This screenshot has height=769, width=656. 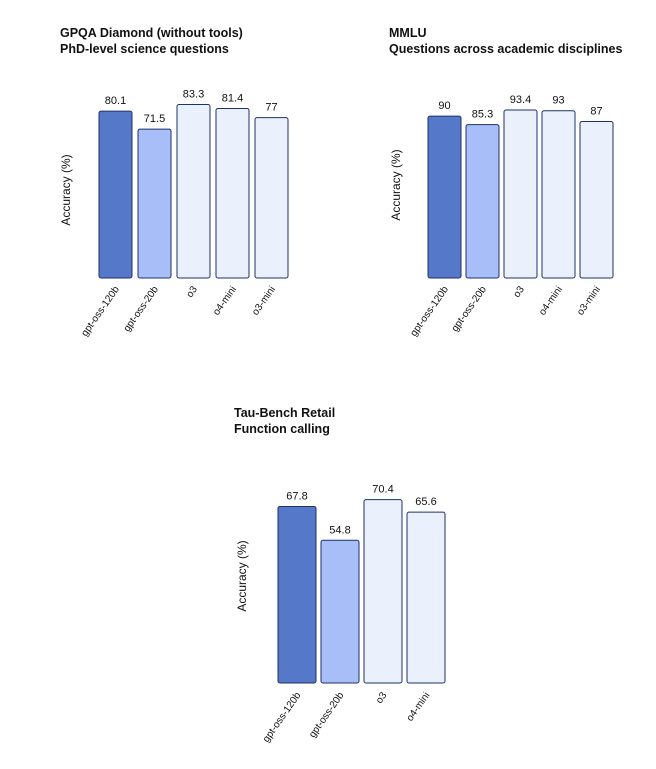 What do you see at coordinates (115, 101) in the screenshot?
I see `bar-value-label: 80.1` at bounding box center [115, 101].